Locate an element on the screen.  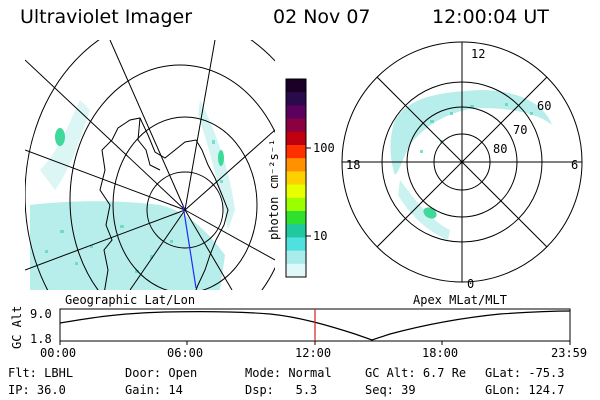
geo-aurora-speckles is located at coordinates (134, 206).